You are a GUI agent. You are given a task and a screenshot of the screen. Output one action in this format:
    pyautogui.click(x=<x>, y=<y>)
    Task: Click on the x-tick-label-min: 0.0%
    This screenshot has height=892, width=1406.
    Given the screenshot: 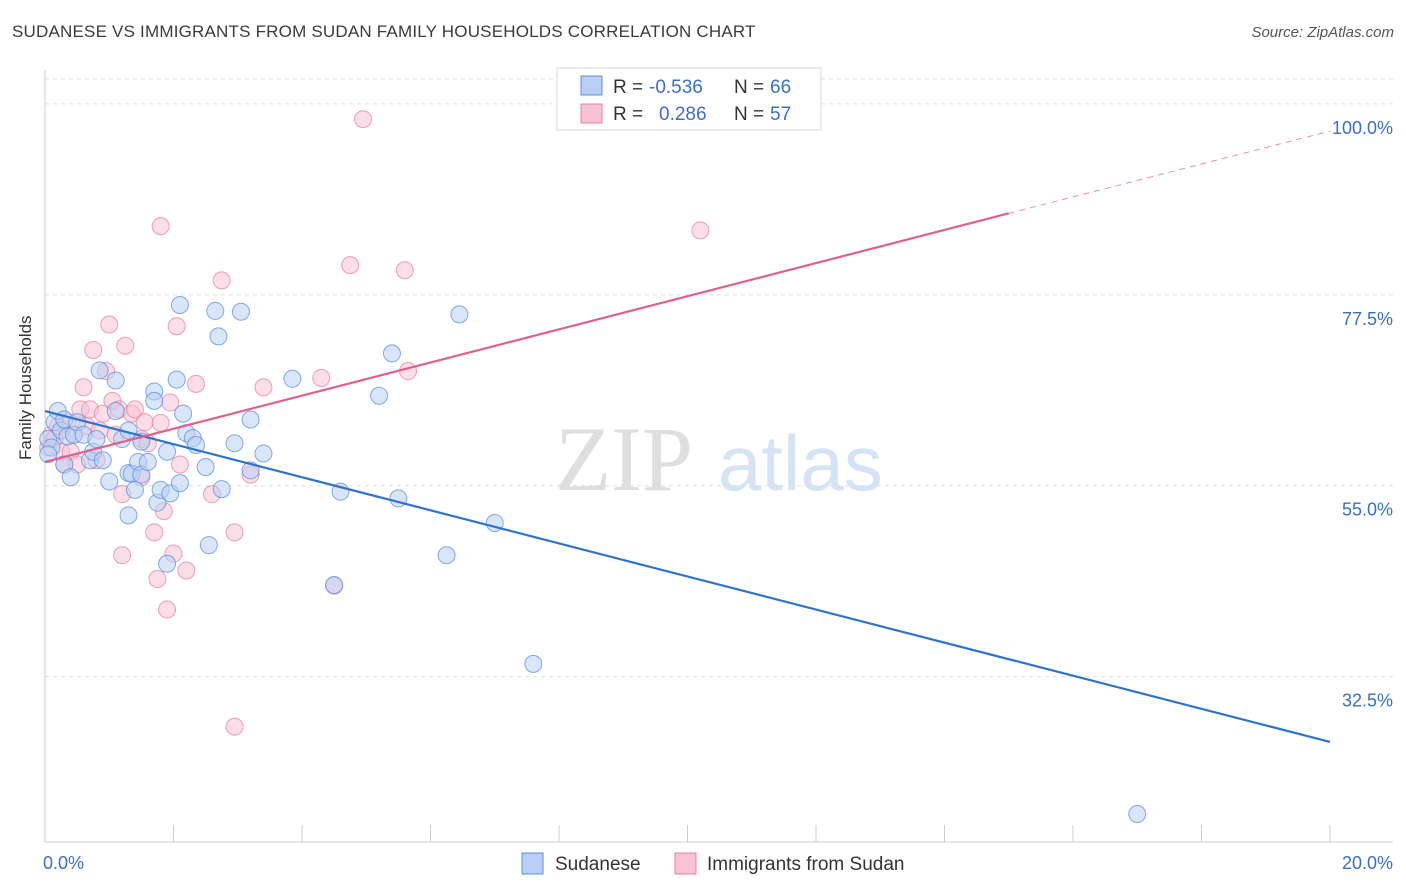 What is the action you would take?
    pyautogui.click(x=63, y=863)
    